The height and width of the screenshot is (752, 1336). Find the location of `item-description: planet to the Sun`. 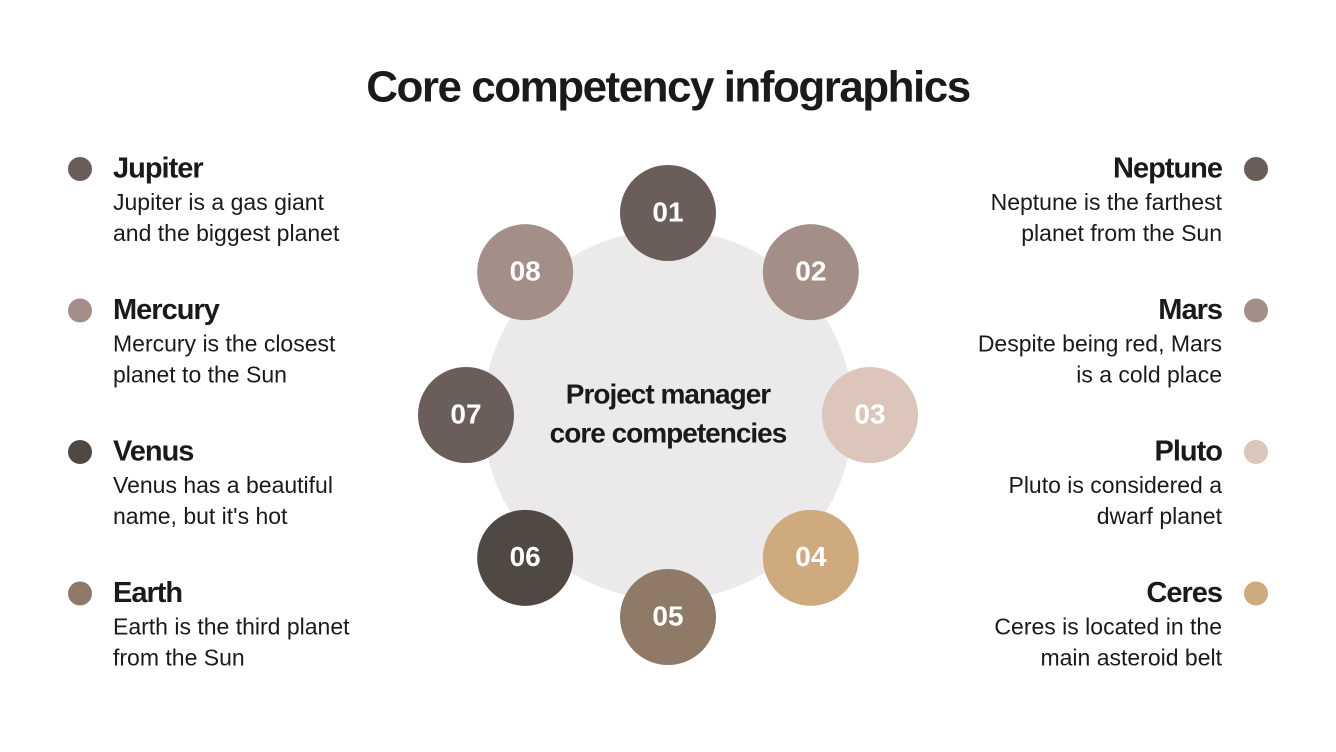

item-description: planet to the Sun is located at coordinates (200, 375).